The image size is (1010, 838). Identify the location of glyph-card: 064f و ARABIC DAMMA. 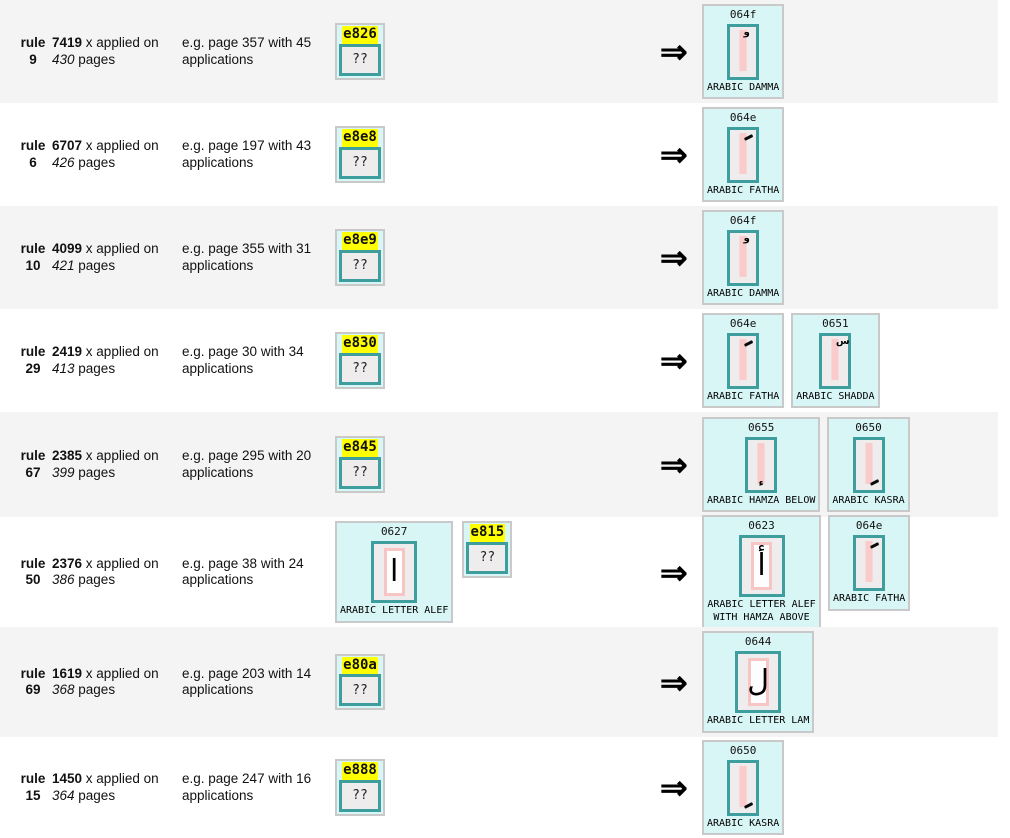
(743, 257).